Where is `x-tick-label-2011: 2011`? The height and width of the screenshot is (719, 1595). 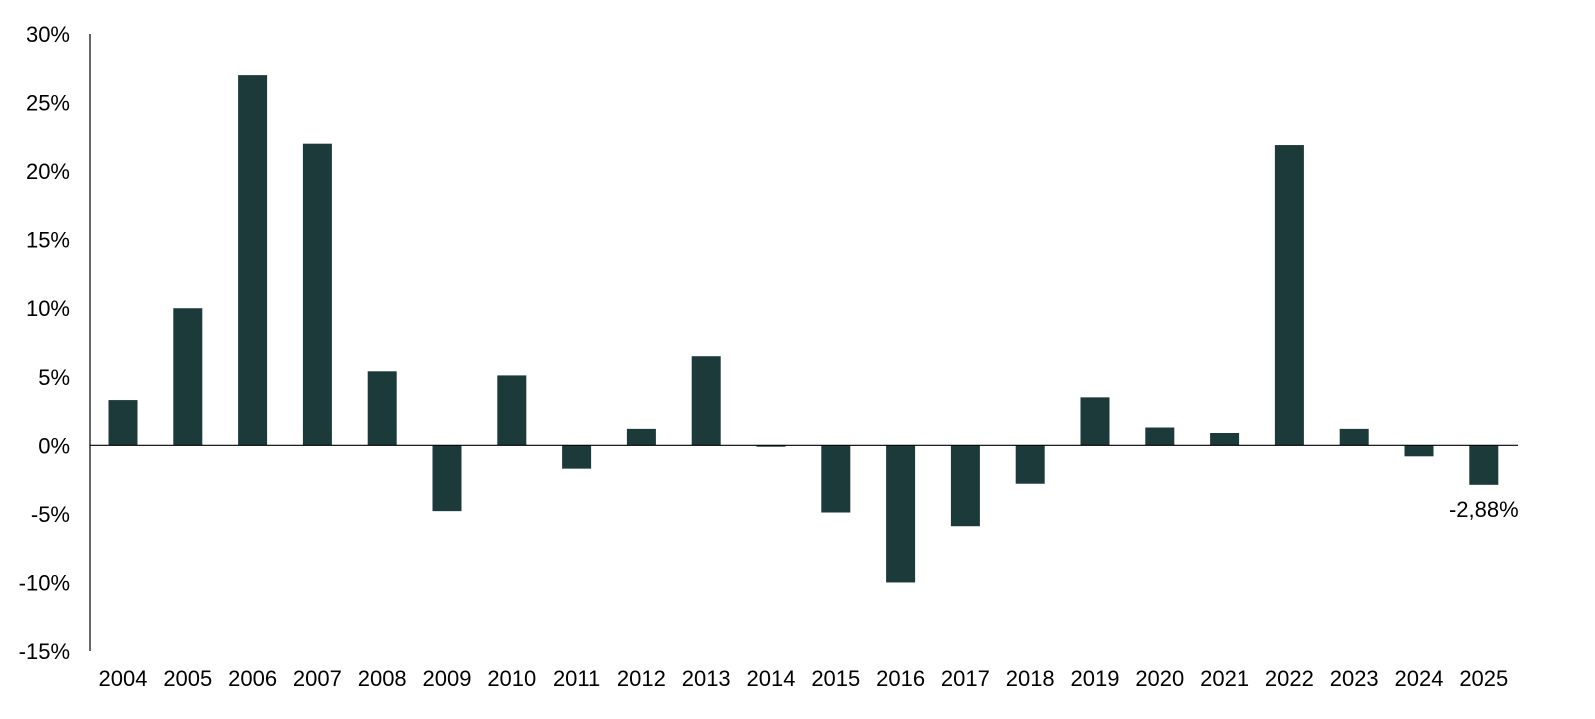
x-tick-label-2011: 2011 is located at coordinates (576, 678).